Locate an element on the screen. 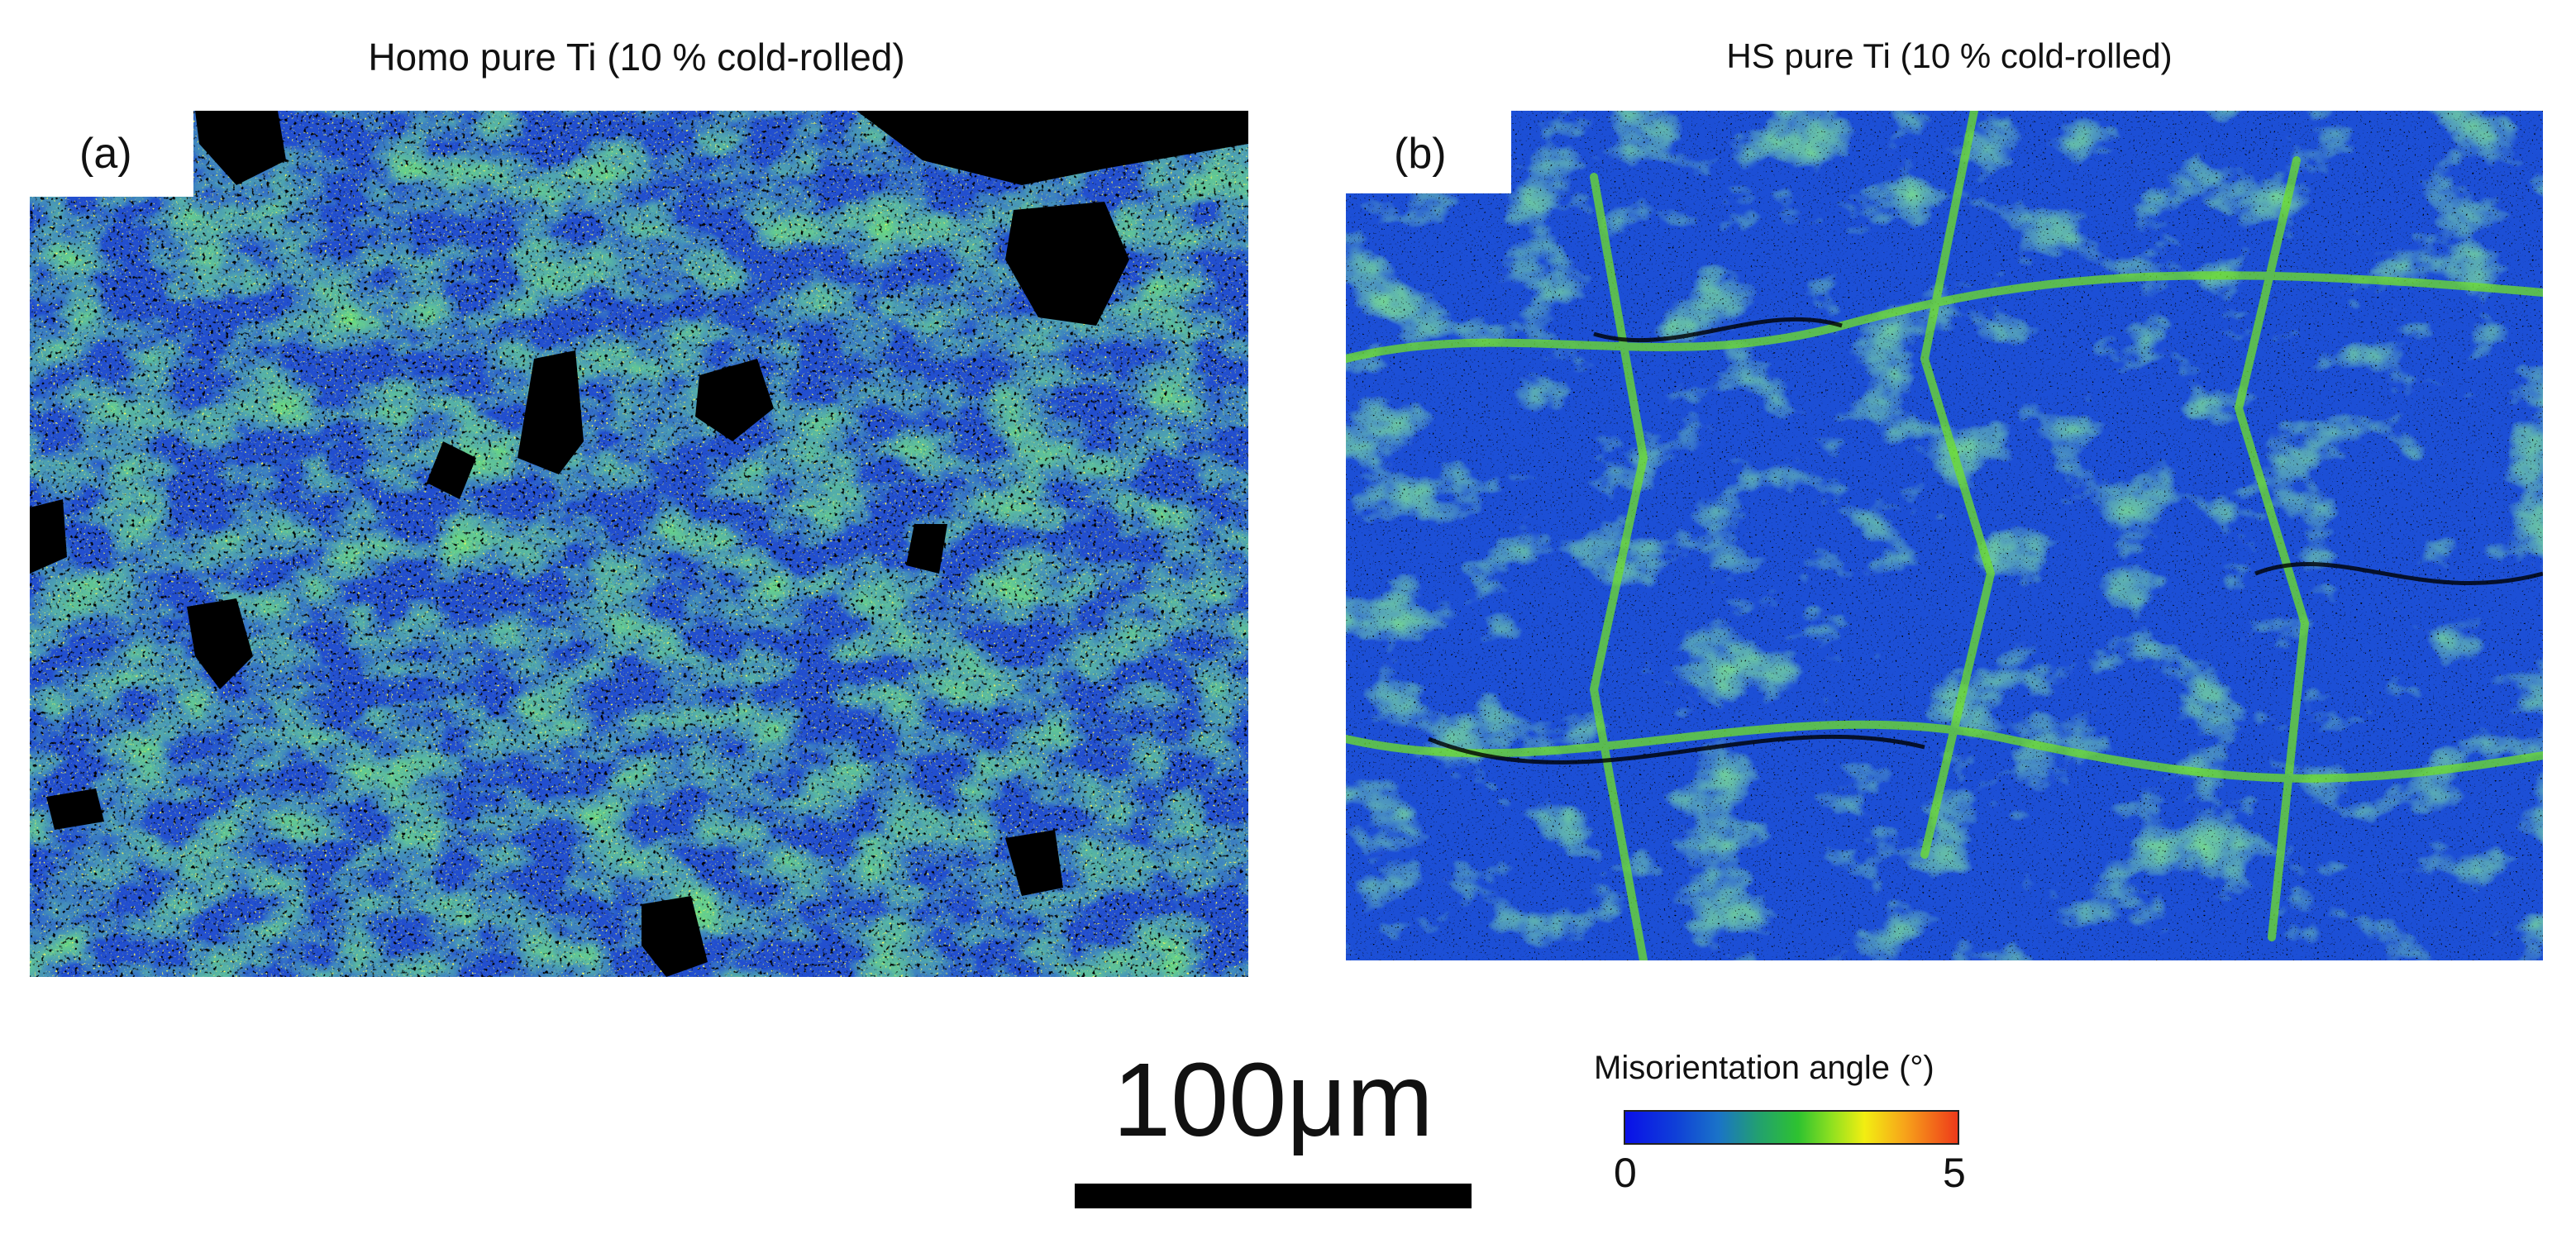  scale-bar-label: 100μm is located at coordinates (1273, 1099).